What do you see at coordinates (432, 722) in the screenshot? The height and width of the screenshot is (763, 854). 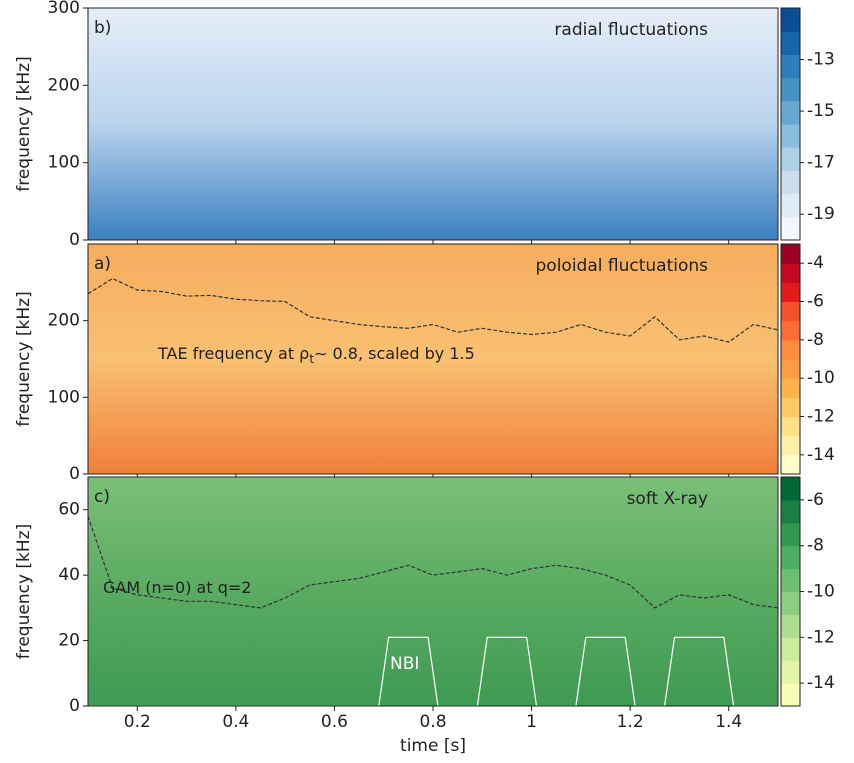 I see `x-tick-label: 0.8` at bounding box center [432, 722].